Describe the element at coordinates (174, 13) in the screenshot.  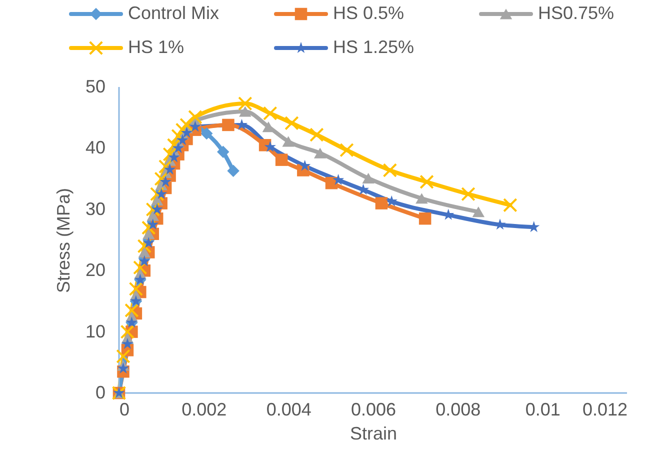
I see `legend-label: Control Mix` at that location.